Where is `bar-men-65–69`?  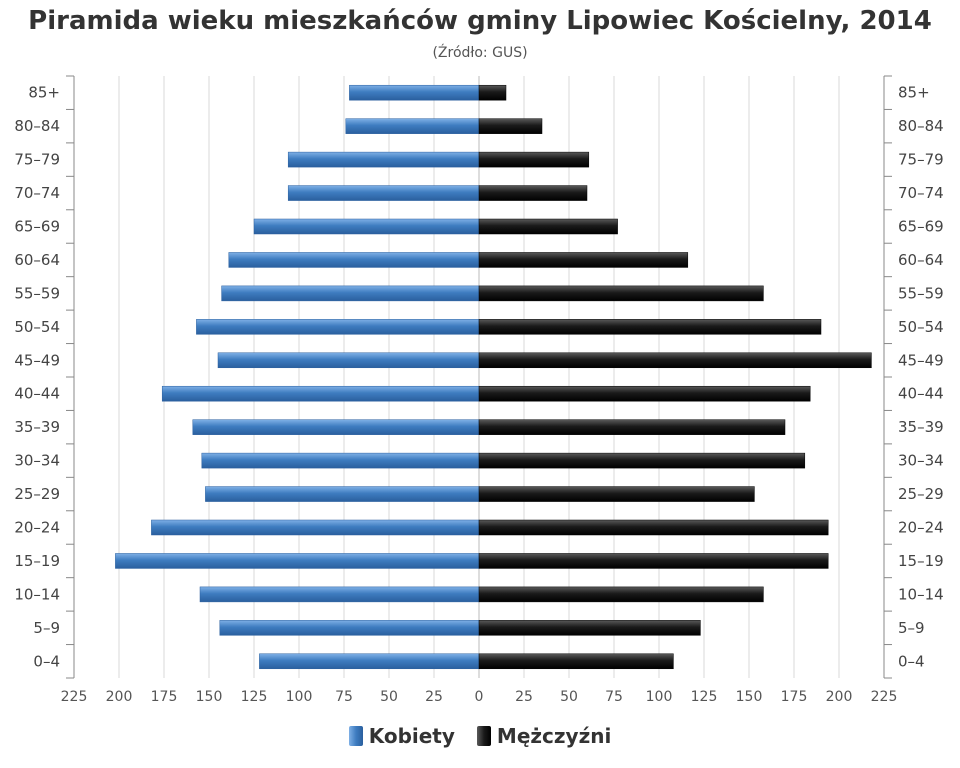
bar-men-65–69 is located at coordinates (548, 226).